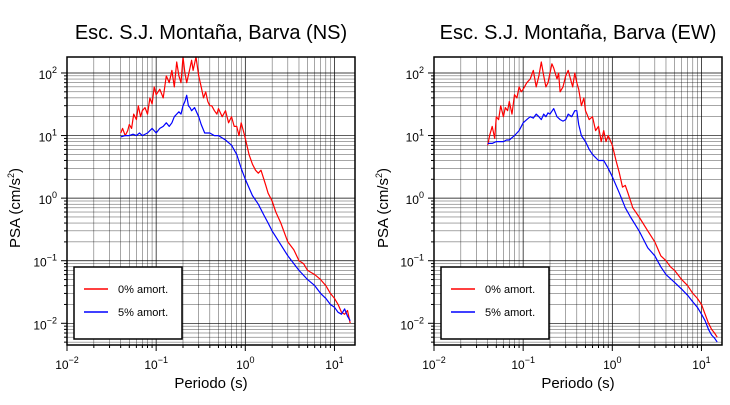 The height and width of the screenshot is (405, 730). I want to click on x-axis-label-ew: Periodo (s), so click(577, 383).